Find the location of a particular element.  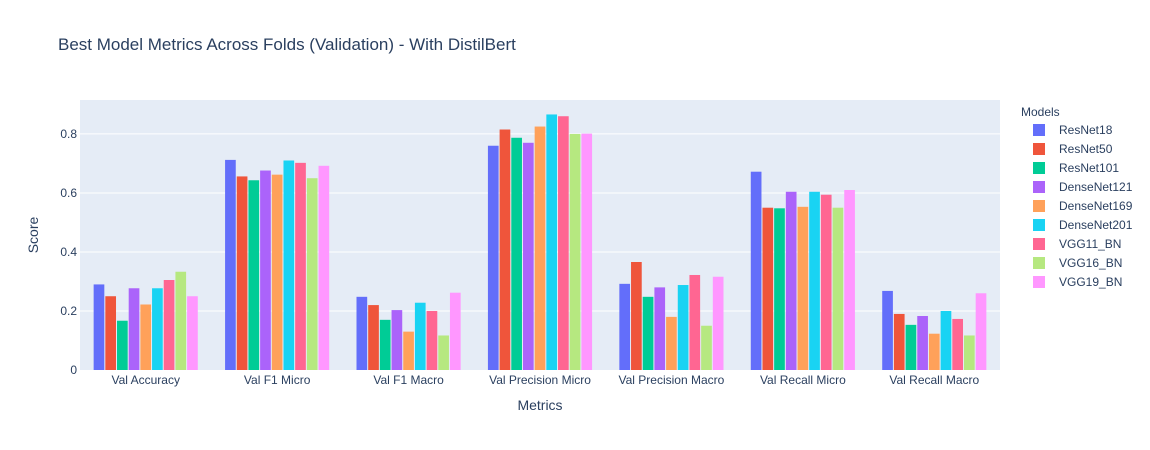

x-tick-label: Val Precision Micro is located at coordinates (540, 380).